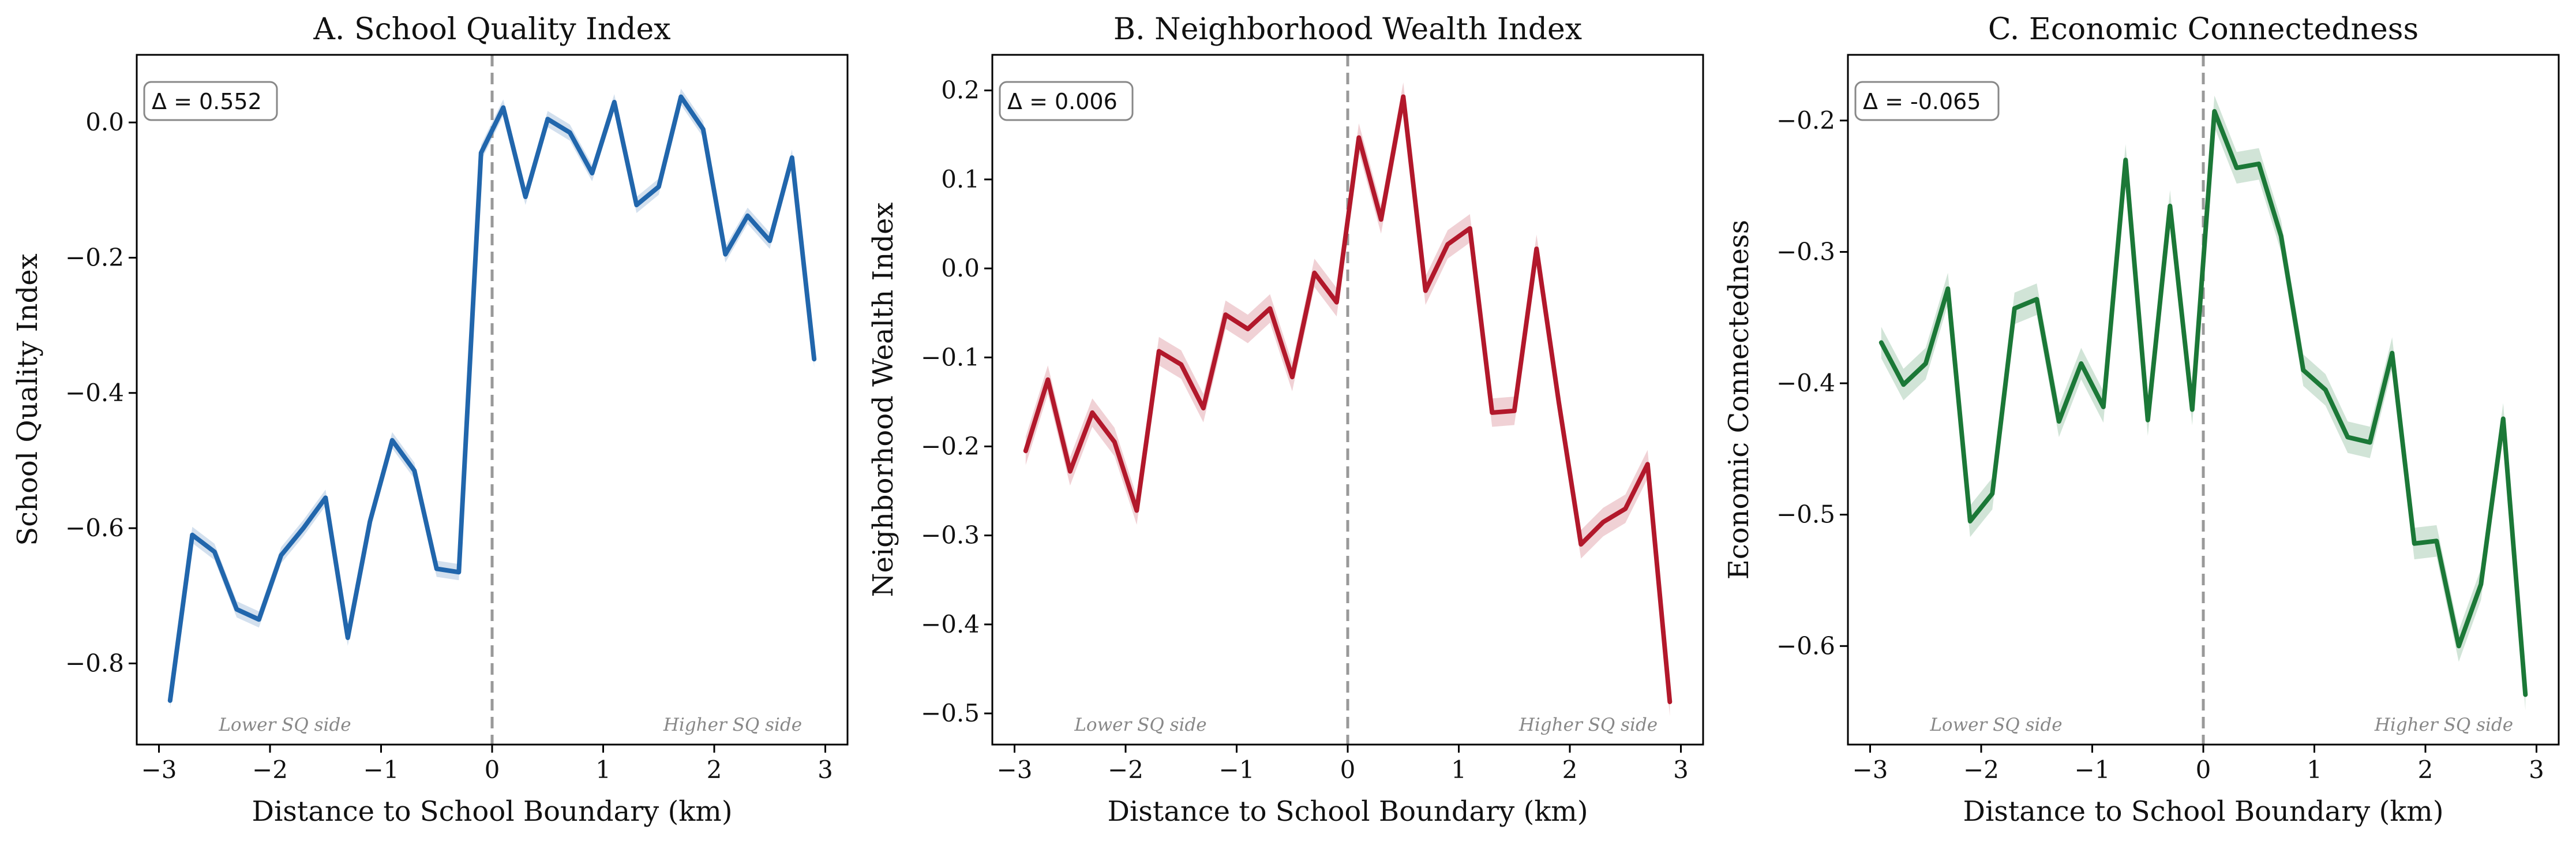 This screenshot has width=2576, height=845. What do you see at coordinates (207, 101) in the screenshot?
I see `delta-annotation: Δ = 0.552` at bounding box center [207, 101].